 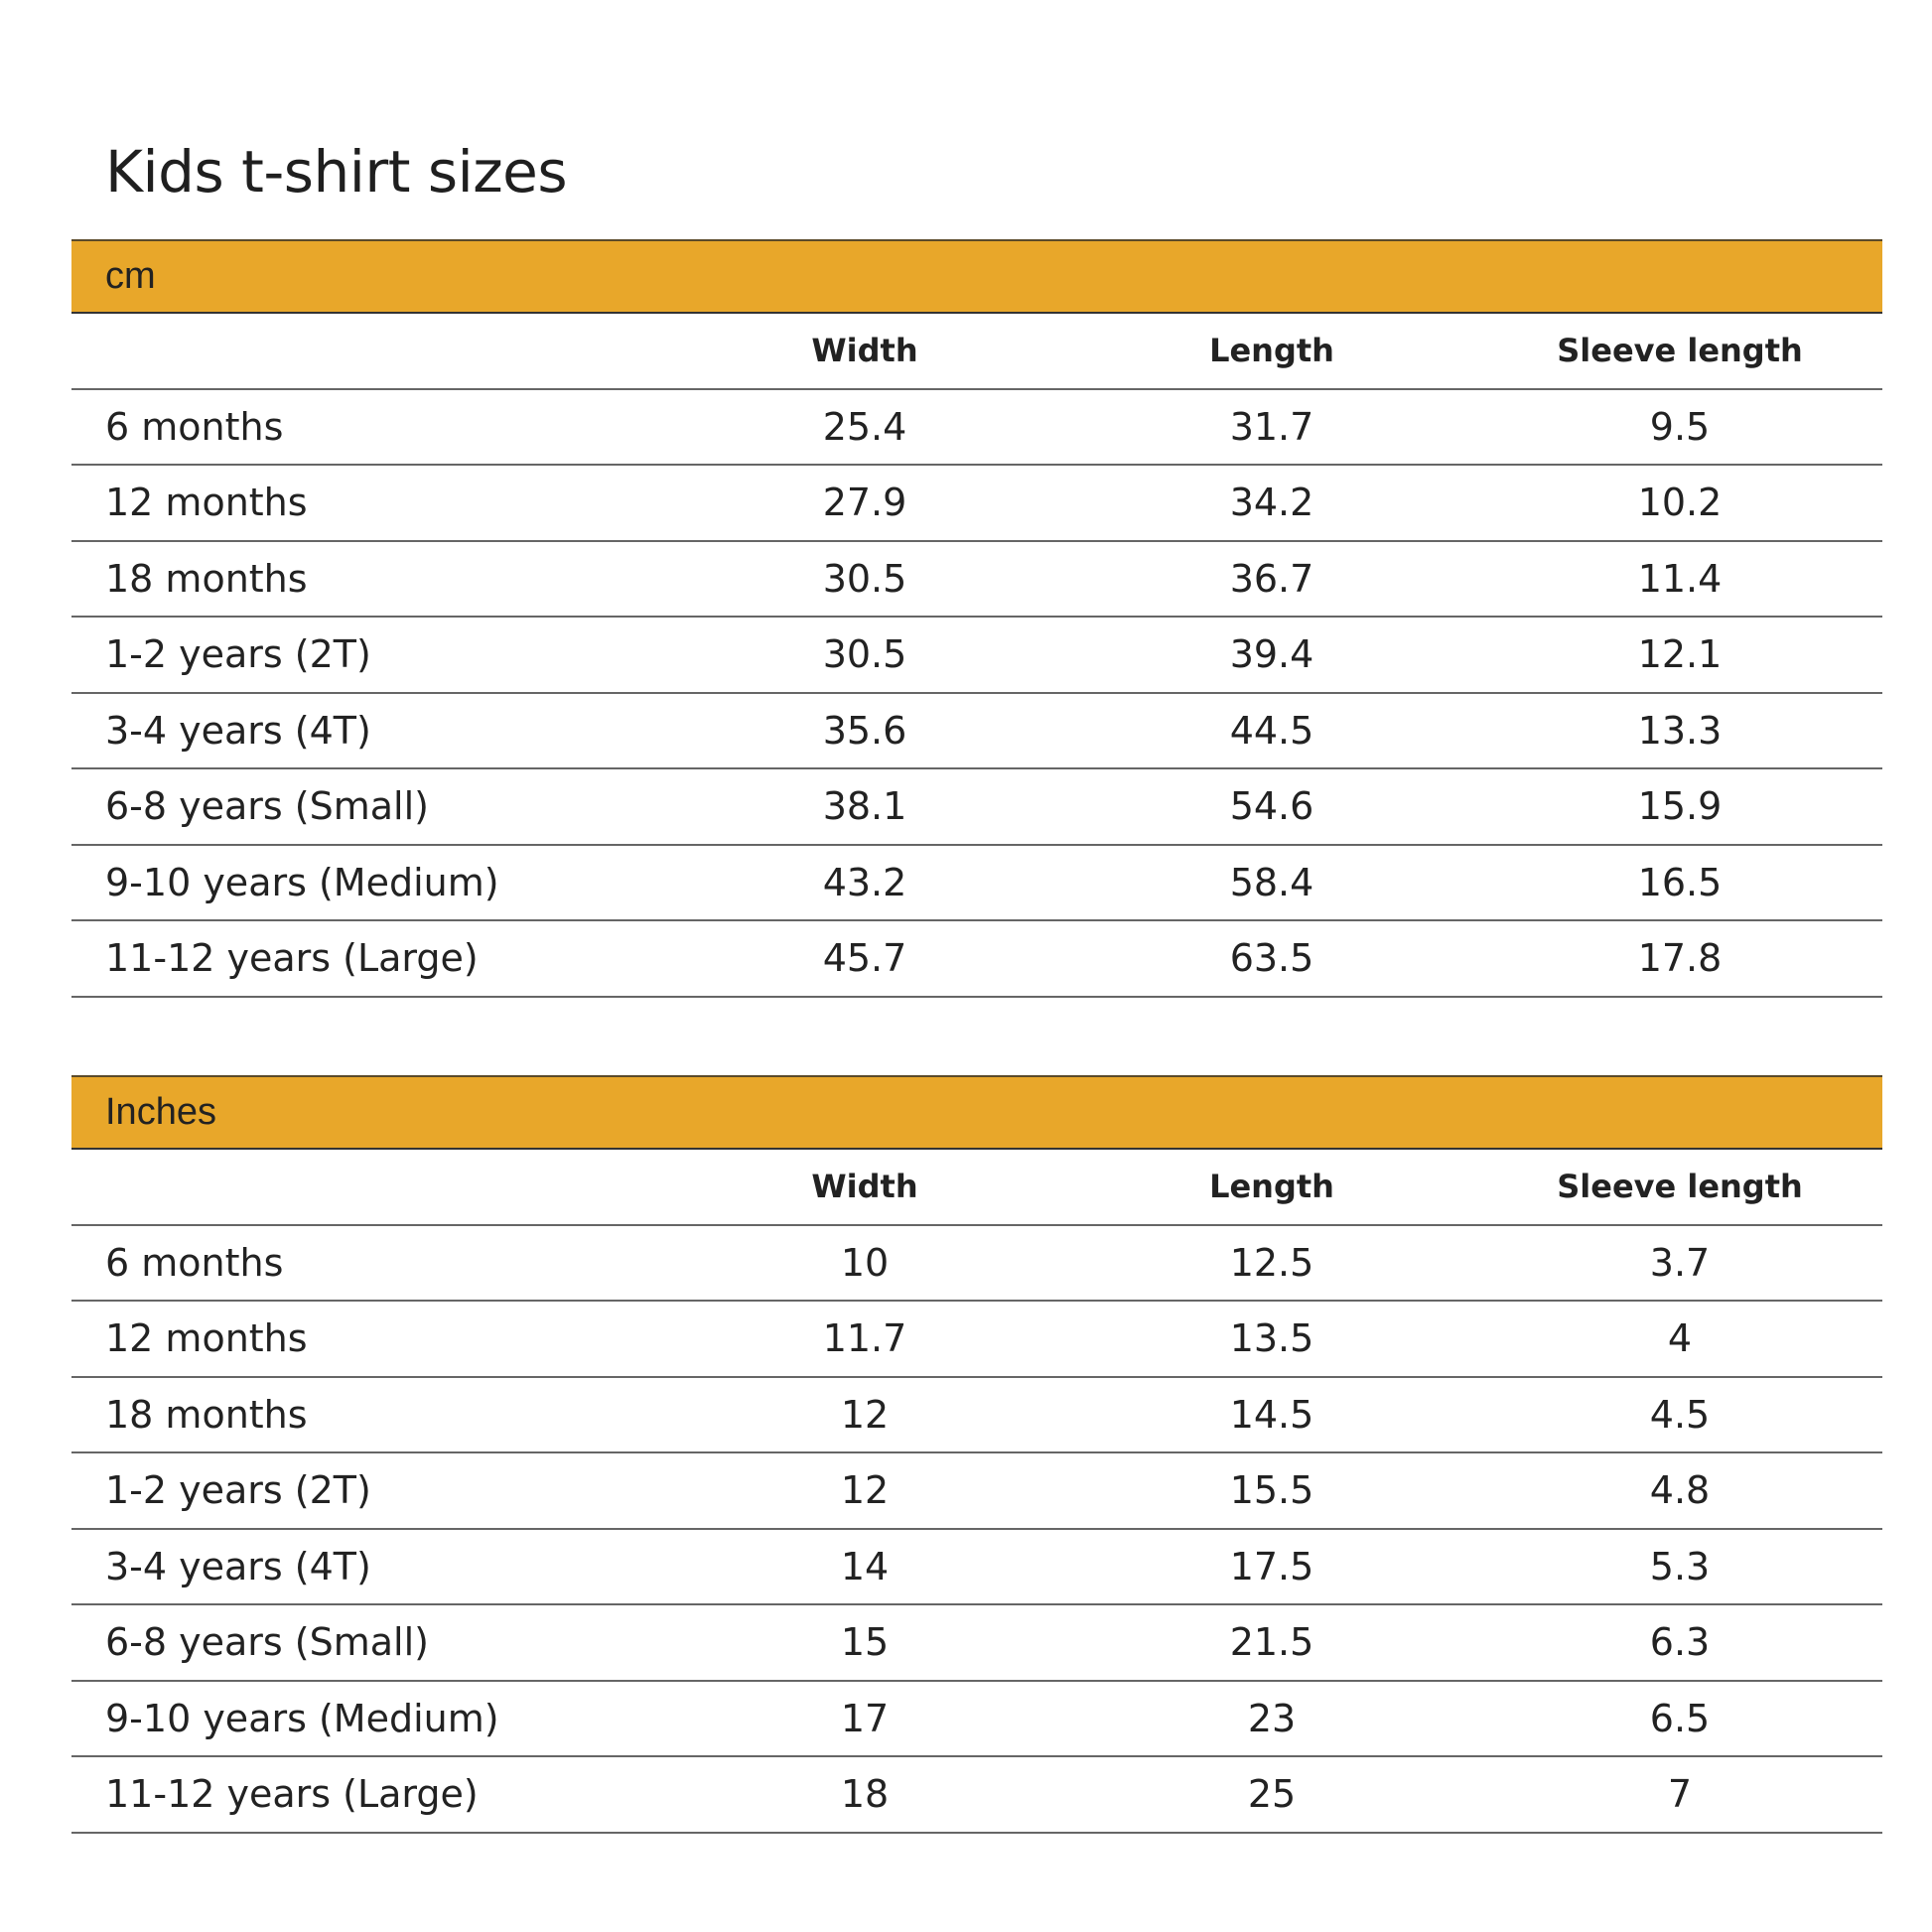 I want to click on measurement-cell: 17.8, so click(x=1680, y=959).